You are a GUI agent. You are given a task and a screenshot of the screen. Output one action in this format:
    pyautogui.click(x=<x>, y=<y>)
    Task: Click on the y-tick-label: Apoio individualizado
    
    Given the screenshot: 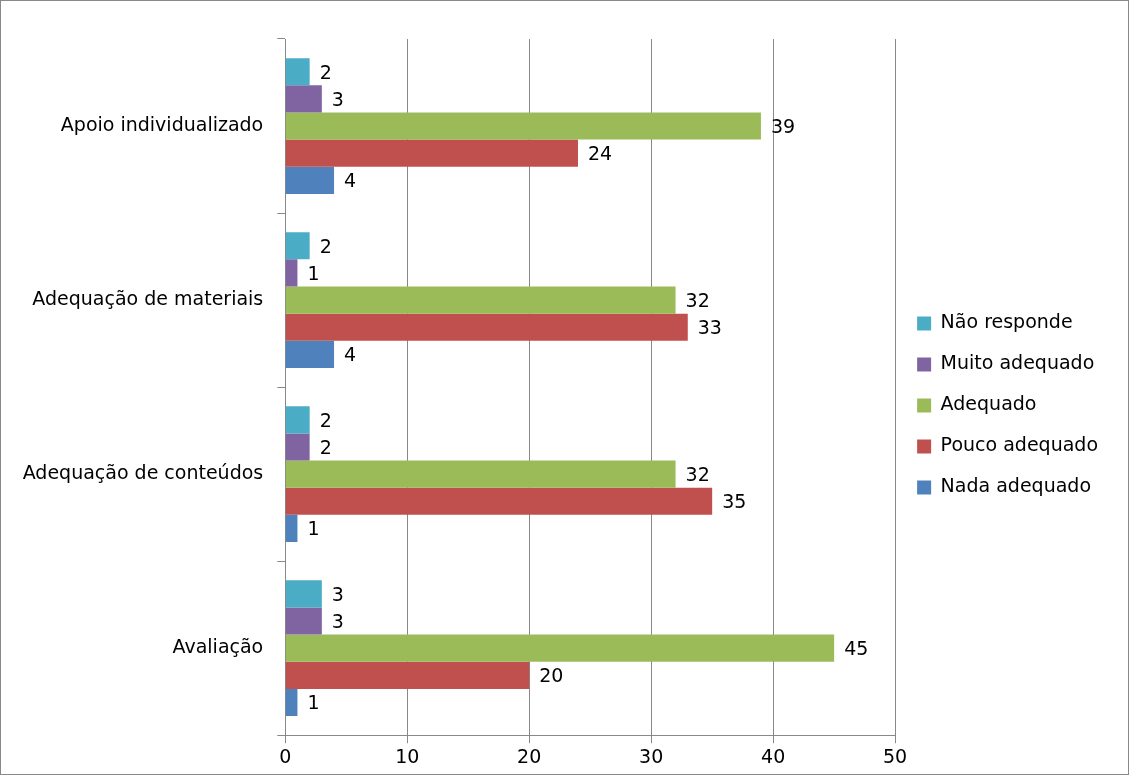 What is the action you would take?
    pyautogui.click(x=162, y=123)
    